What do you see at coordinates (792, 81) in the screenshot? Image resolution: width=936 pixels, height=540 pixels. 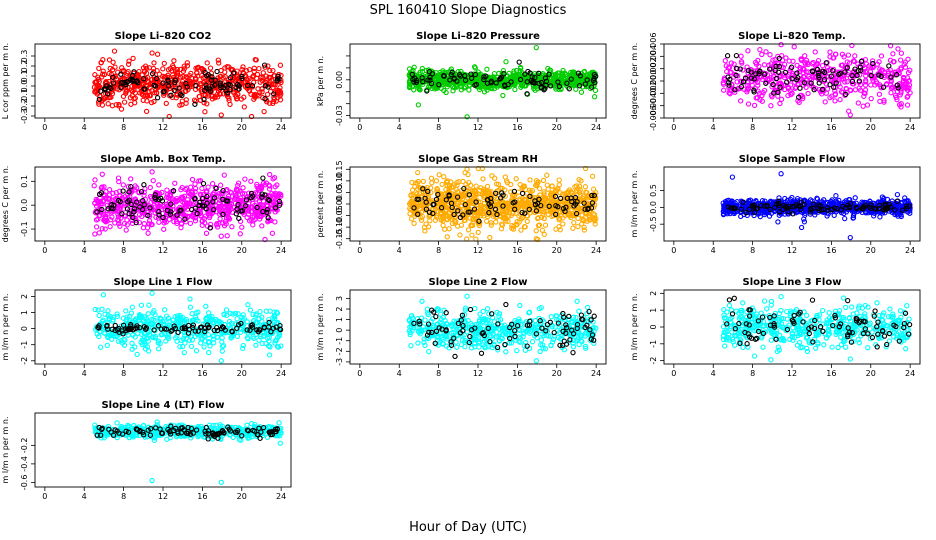 I see `plot-frame` at bounding box center [792, 81].